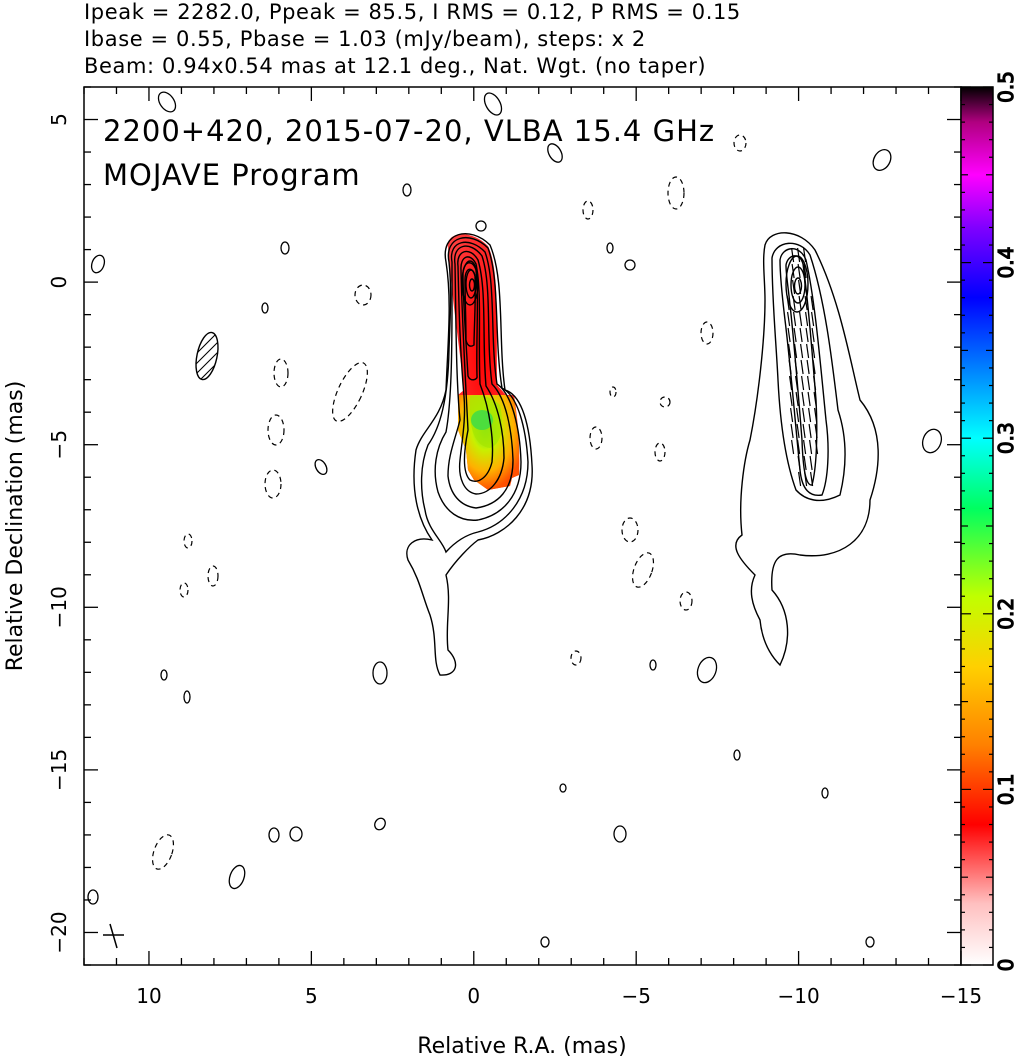 Image resolution: width=1022 pixels, height=1061 pixels. I want to click on colorbar-tick-label: 0.1, so click(1006, 789).